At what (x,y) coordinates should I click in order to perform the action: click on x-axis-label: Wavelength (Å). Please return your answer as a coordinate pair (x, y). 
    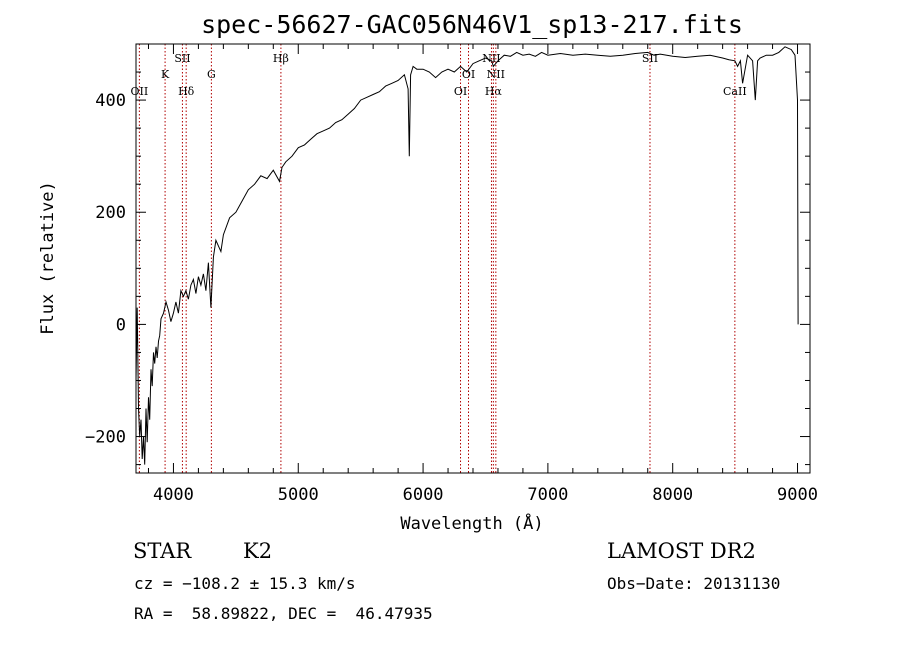
    Looking at the image, I should click on (471, 523).